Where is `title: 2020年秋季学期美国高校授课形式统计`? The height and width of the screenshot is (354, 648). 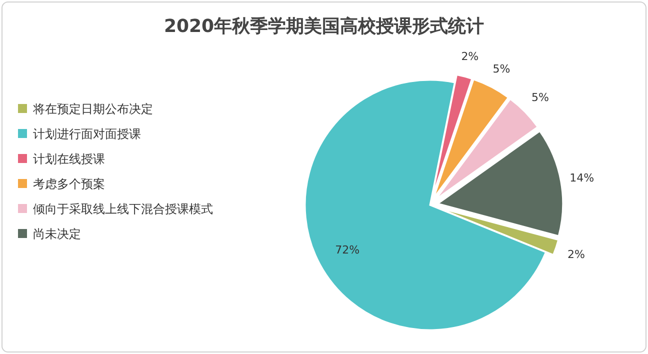 title: 2020年秋季学期美国高校授课形式统计 is located at coordinates (324, 26).